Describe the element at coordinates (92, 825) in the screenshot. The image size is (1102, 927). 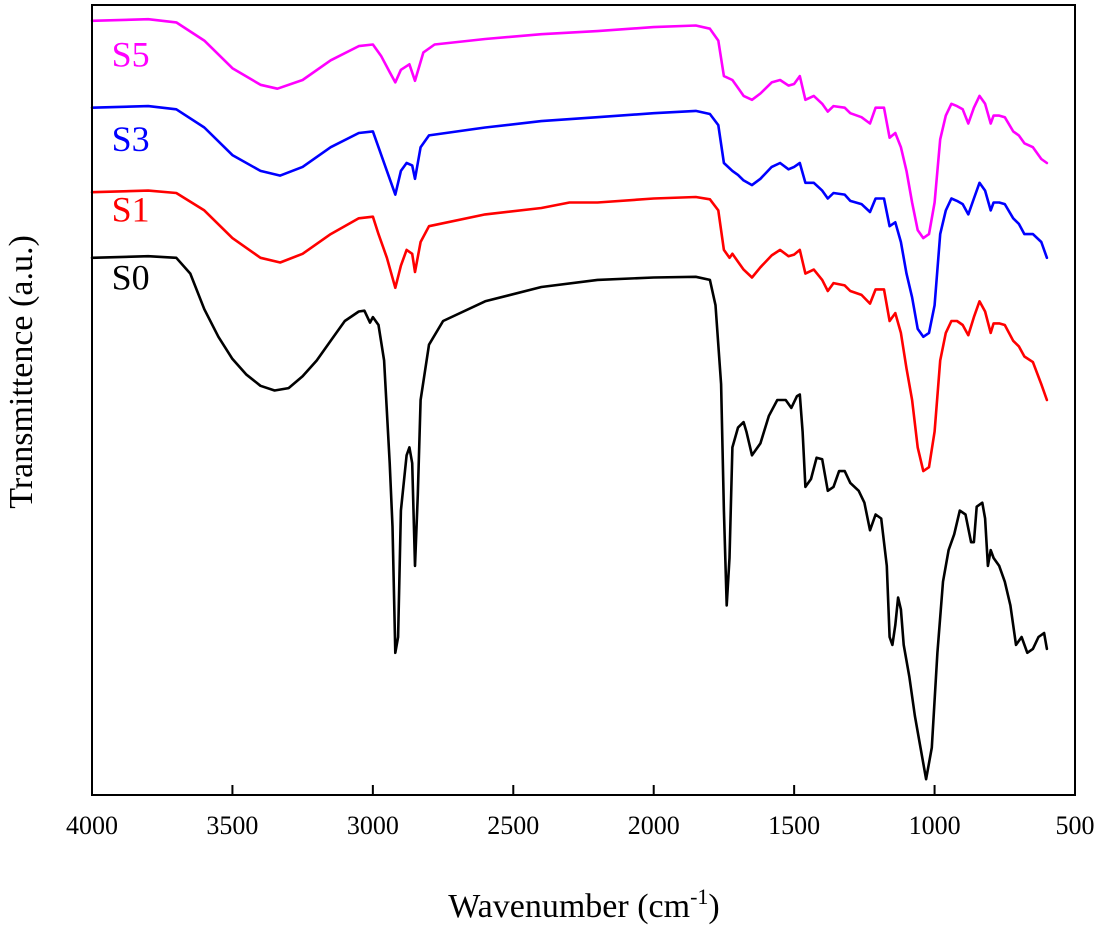
I see `x-tick-label: 4000` at that location.